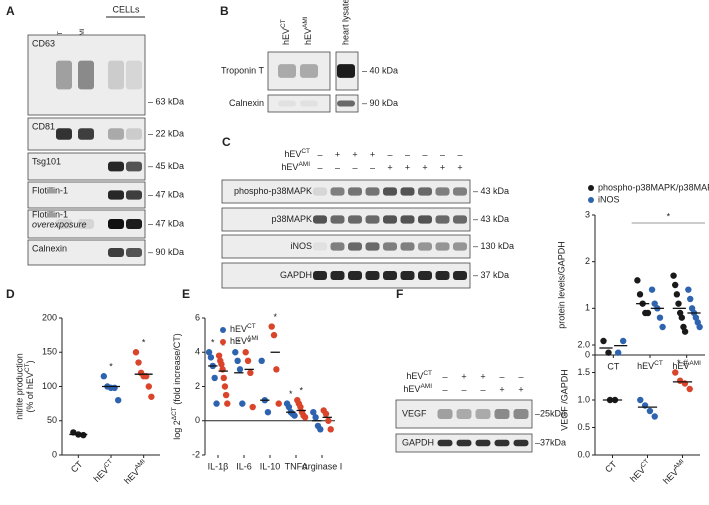 This screenshot has height=505, width=709. Describe the element at coordinates (30, 361) in the screenshot. I see `y-axis-label-tail: )` at that location.